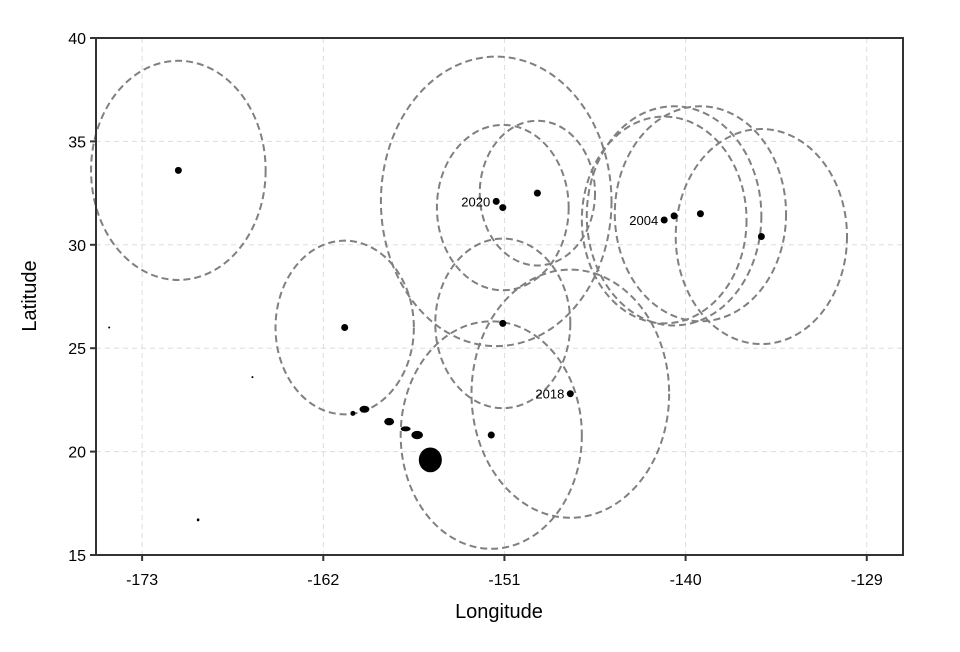 This screenshot has width=960, height=652. I want to click on y-tick-label: 25, so click(77, 349).